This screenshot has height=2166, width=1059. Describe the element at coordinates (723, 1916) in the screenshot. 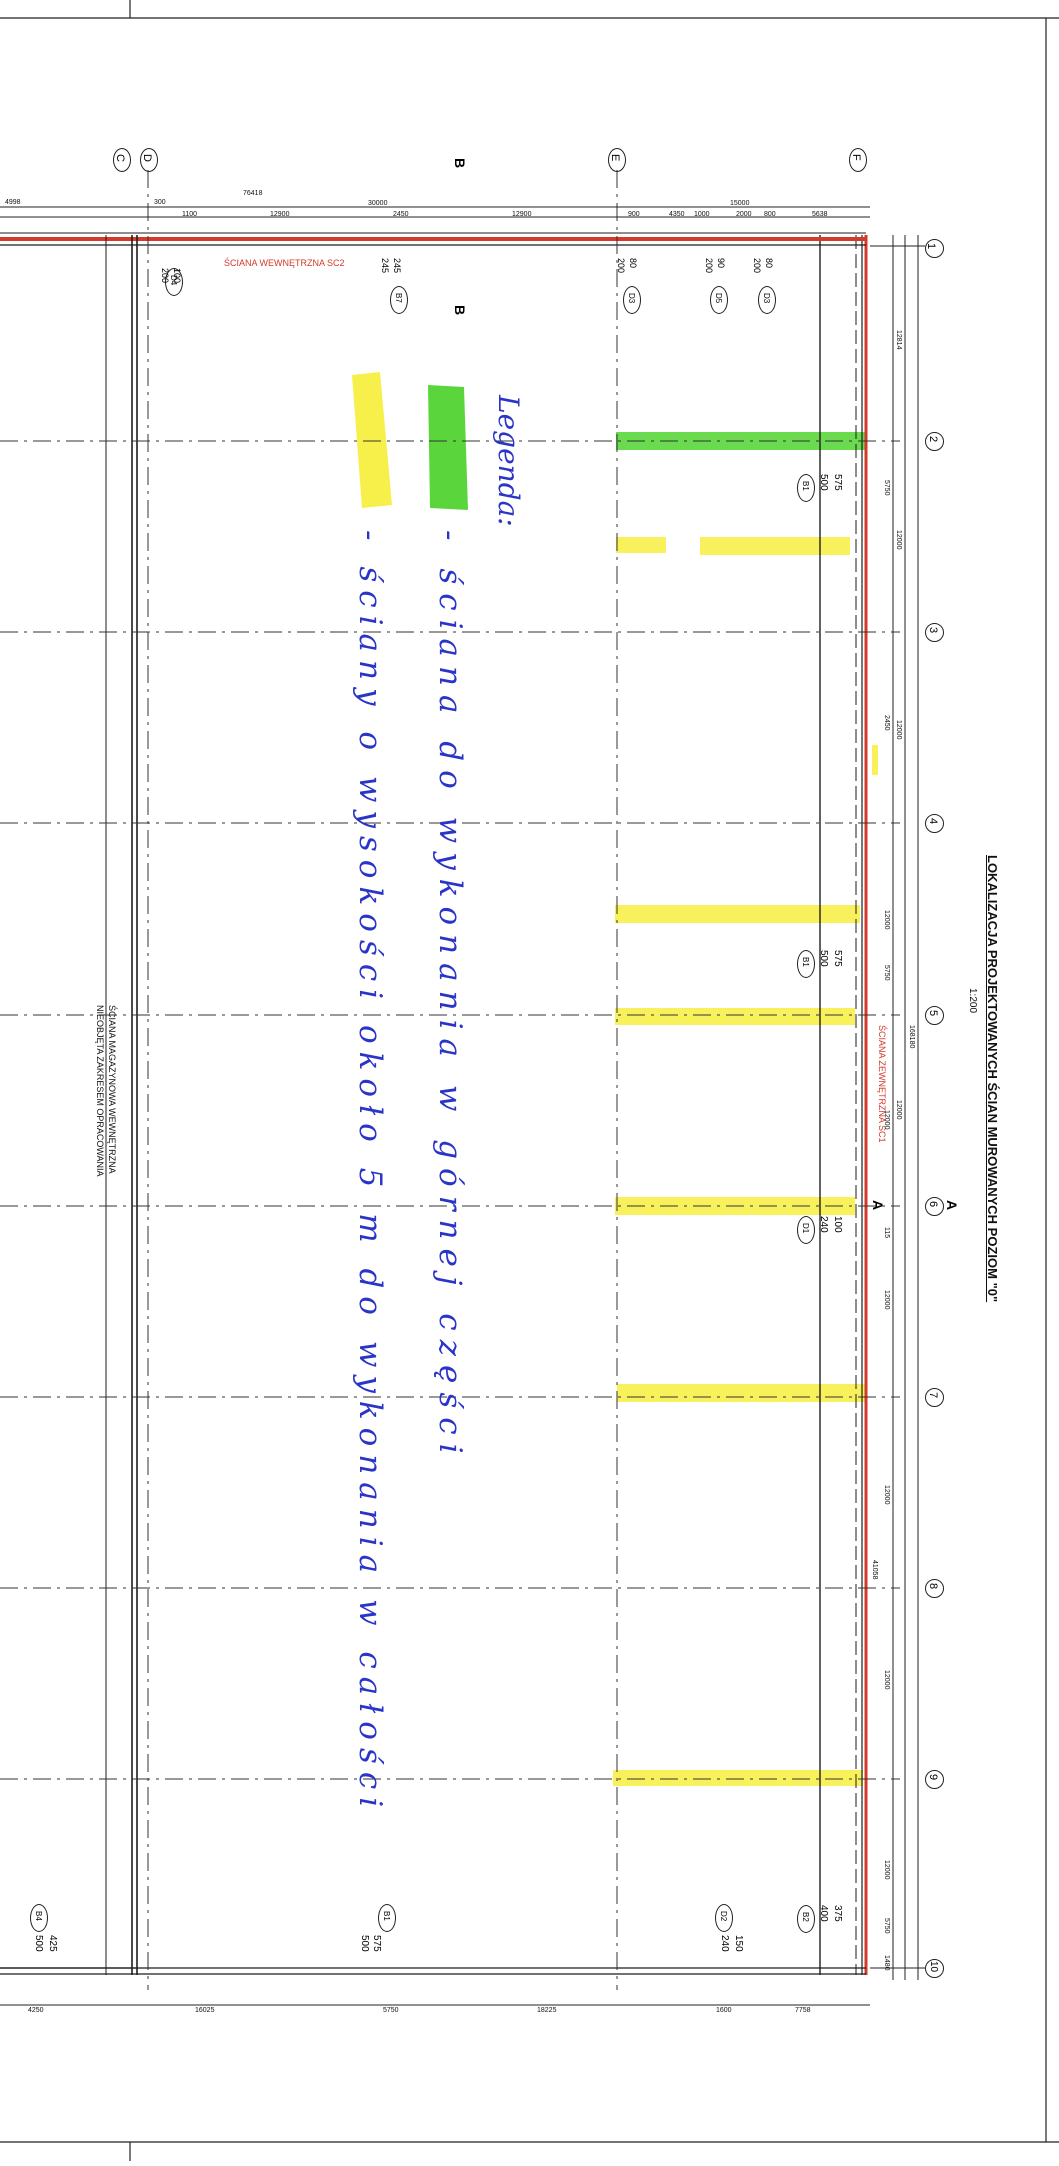

I see `tag-code: D2` at that location.